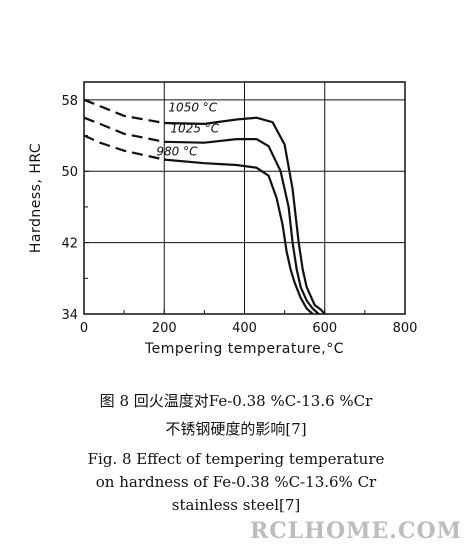 The width and height of the screenshot is (472, 555). What do you see at coordinates (236, 482) in the screenshot?
I see `caption-english-line-2: on hardness of Fe-0.38 %C-13.6% Cr` at bounding box center [236, 482].